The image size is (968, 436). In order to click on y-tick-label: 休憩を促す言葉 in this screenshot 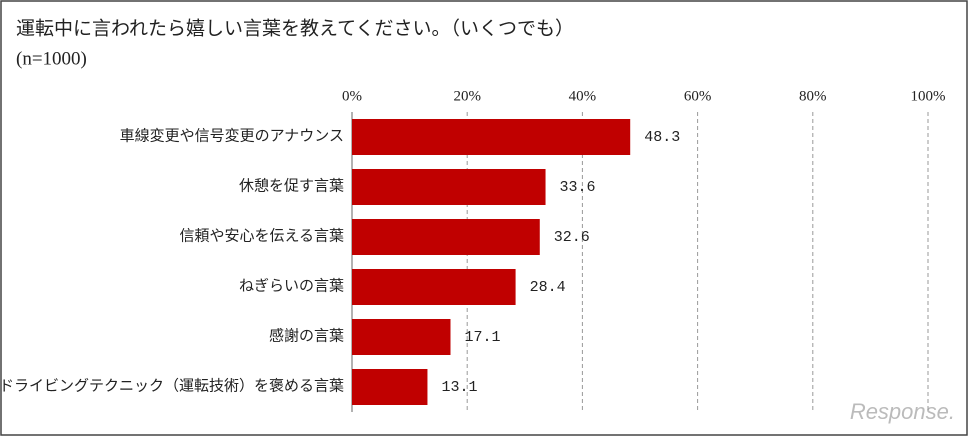, I will do `click(291, 185)`.